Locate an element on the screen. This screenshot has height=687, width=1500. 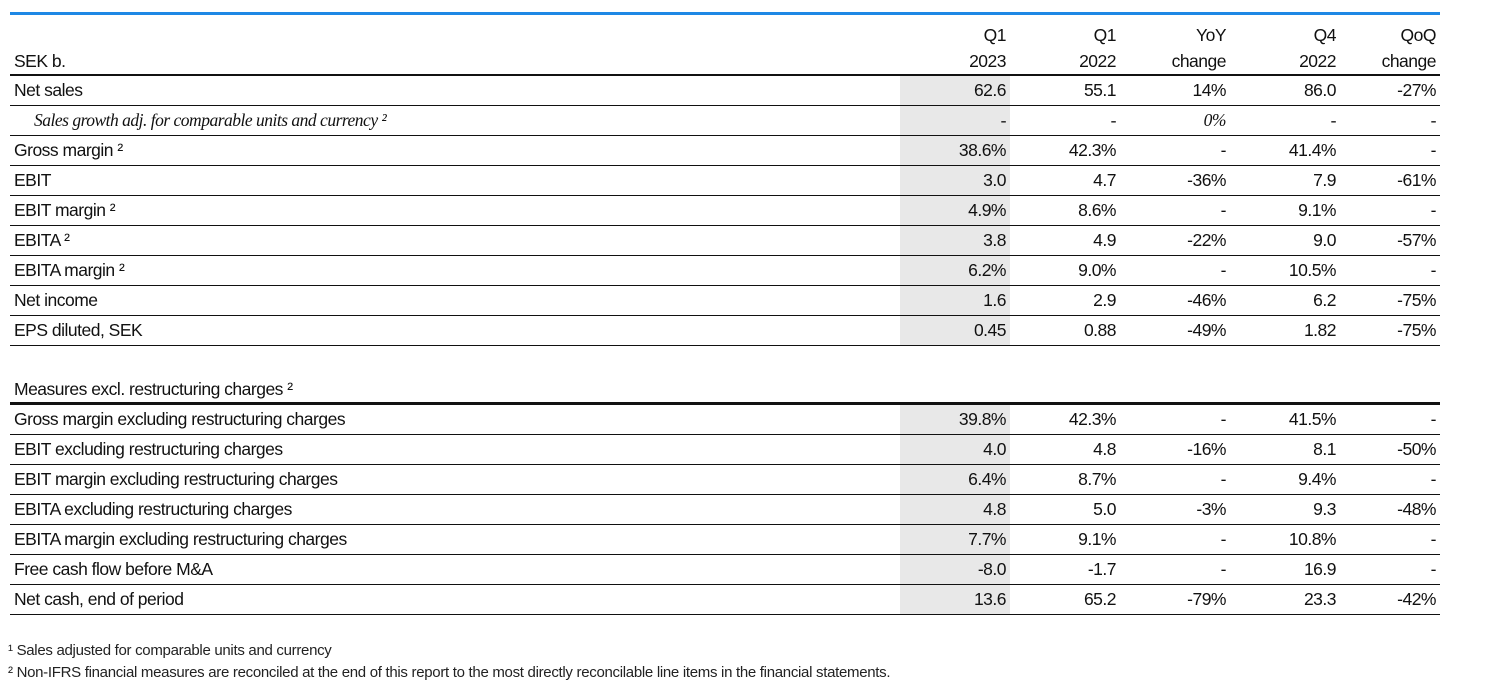
table-row: EBIT margin ² 4.9% 8.6% -9.1% - is located at coordinates (725, 210).